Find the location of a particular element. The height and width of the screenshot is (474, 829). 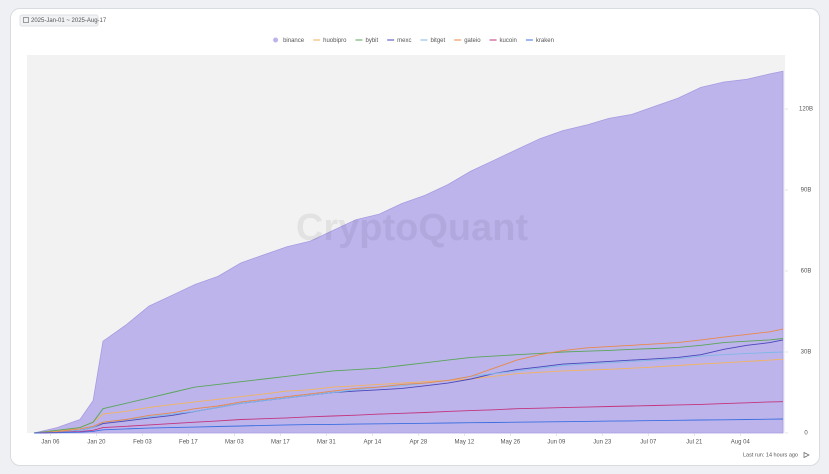

legend-item: gateio is located at coordinates (467, 41).